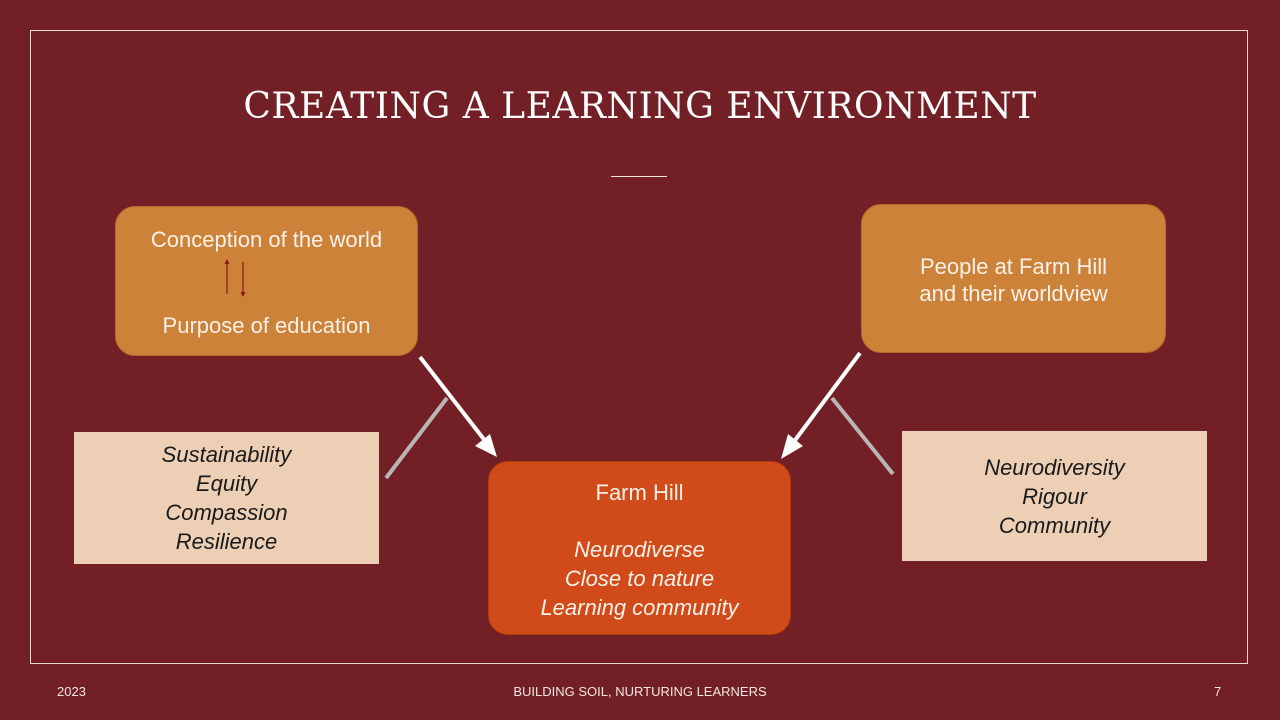 The width and height of the screenshot is (1280, 720). I want to click on farm-hill-item: Neurodiverse, so click(639, 549).